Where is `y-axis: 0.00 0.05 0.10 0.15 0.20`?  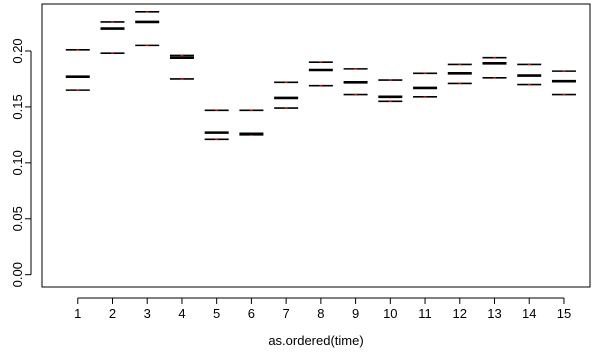 y-axis: 0.00 0.05 0.10 0.15 0.20 is located at coordinates (21, 162).